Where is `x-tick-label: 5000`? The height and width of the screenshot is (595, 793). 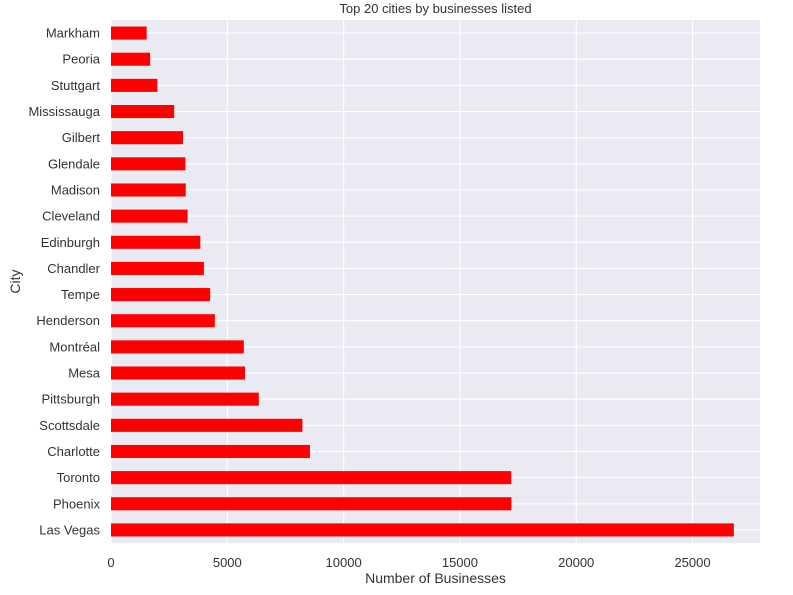 x-tick-label: 5000 is located at coordinates (227, 562).